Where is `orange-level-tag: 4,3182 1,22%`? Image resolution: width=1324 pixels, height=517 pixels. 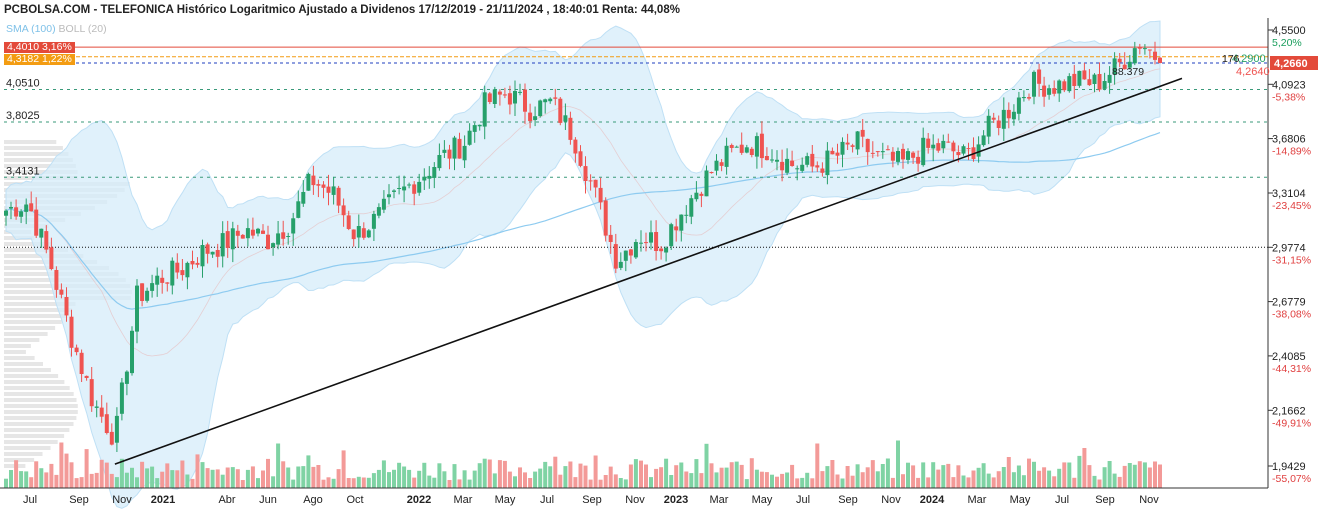
orange-level-tag: 4,3182 1,22% is located at coordinates (39, 59).